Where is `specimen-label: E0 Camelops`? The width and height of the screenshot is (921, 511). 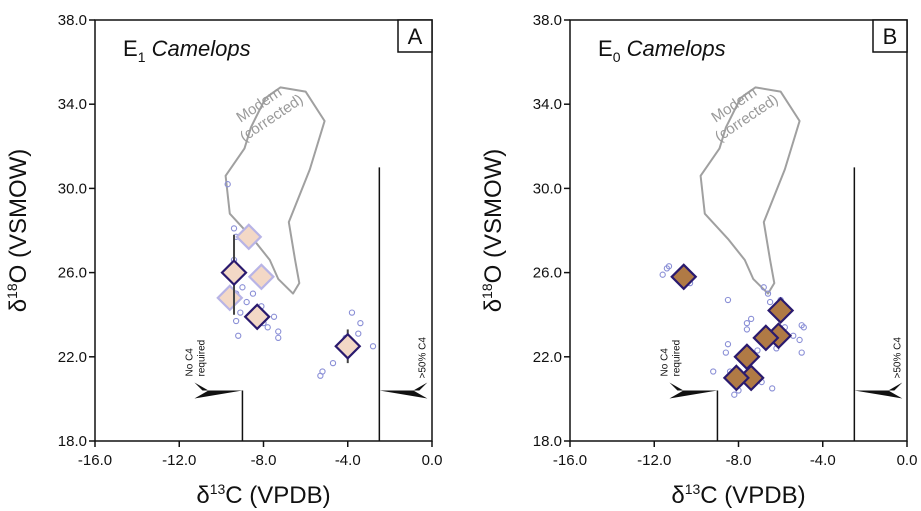 specimen-label: E0 Camelops is located at coordinates (662, 50).